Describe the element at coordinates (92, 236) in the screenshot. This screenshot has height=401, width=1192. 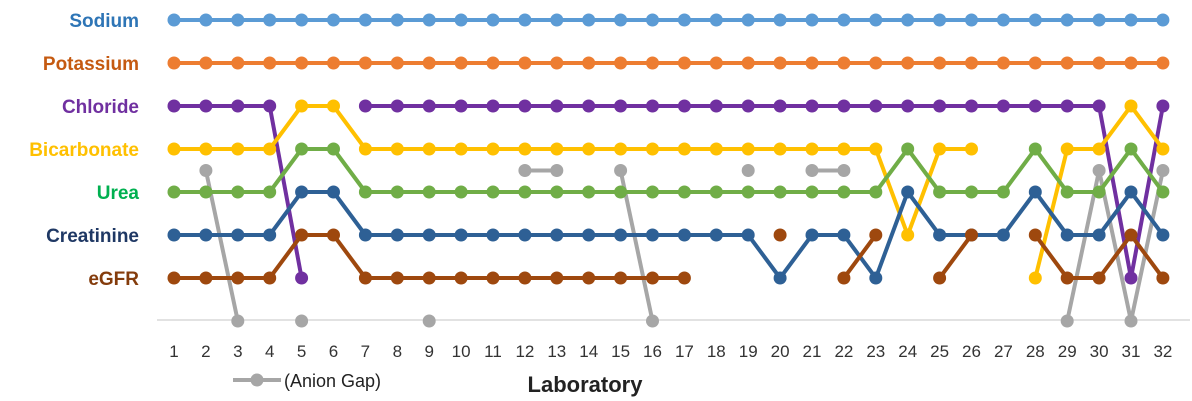
I see `row-label-creatinine: Creatinine` at that location.